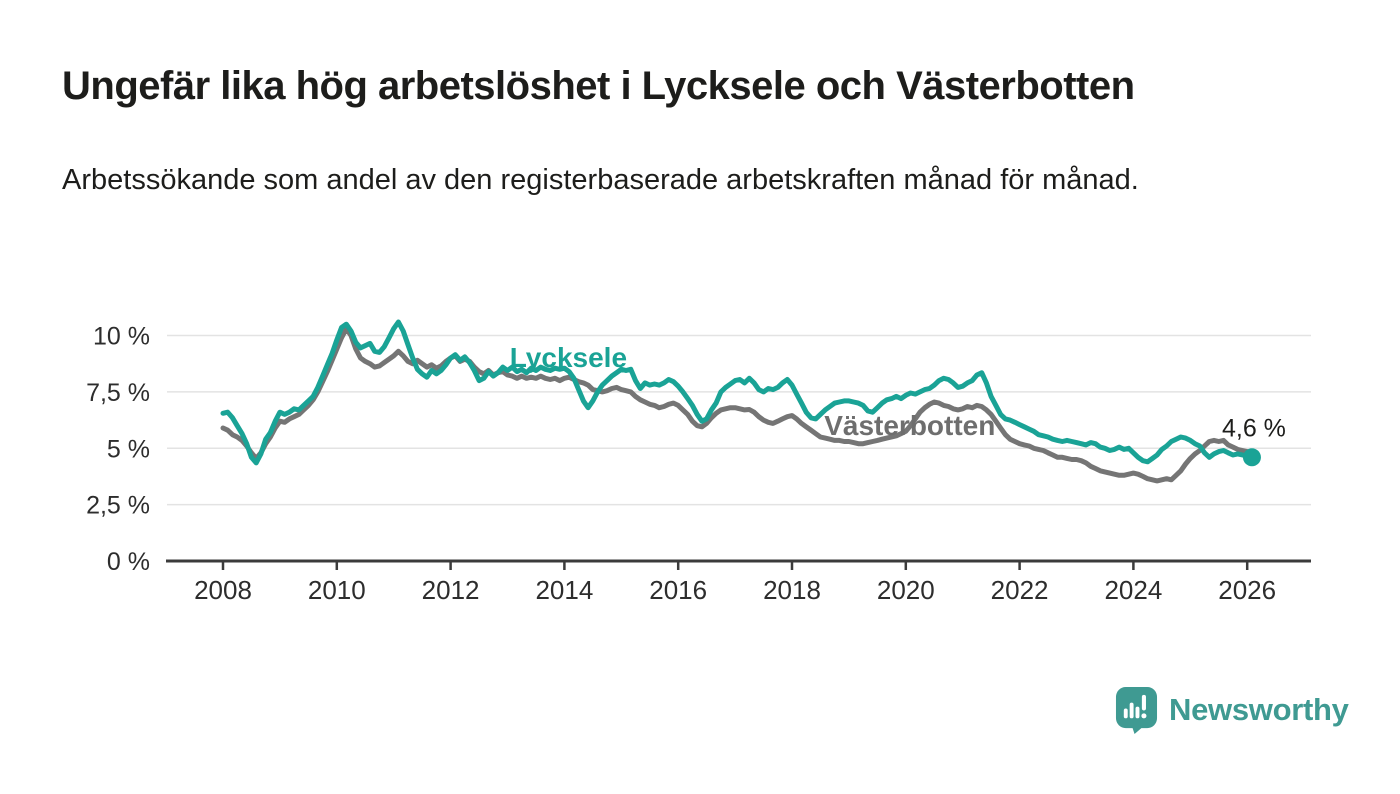  I want to click on x-tick-label: 2024, so click(1133, 590).